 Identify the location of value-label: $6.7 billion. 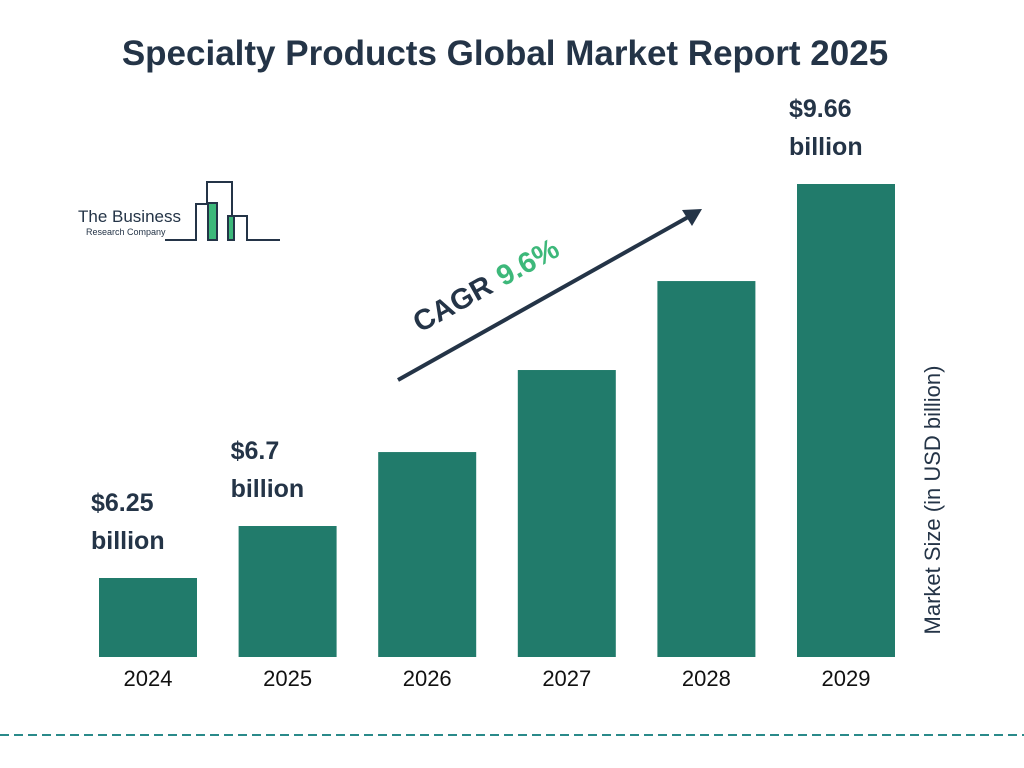
(267, 470).